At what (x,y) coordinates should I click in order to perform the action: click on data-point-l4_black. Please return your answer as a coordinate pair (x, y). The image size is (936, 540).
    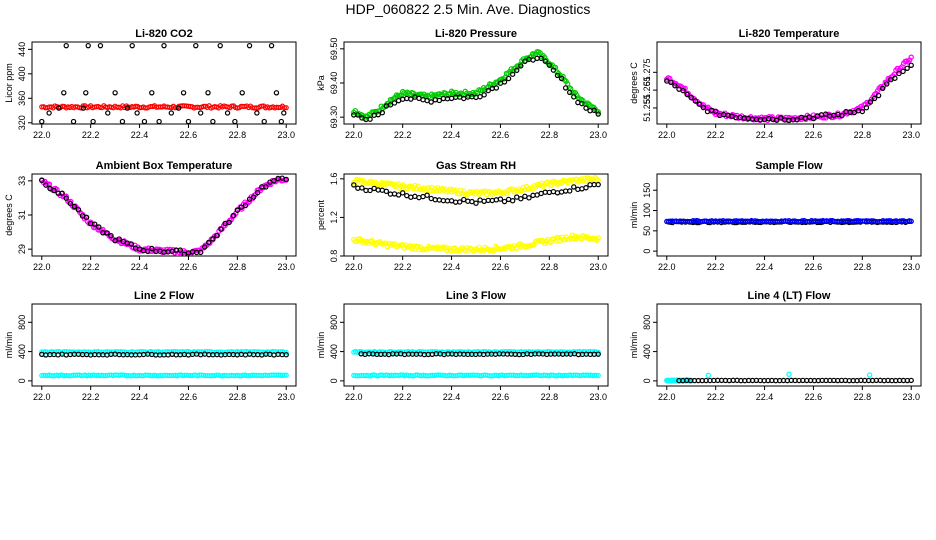
    Looking at the image, I should click on (911, 380).